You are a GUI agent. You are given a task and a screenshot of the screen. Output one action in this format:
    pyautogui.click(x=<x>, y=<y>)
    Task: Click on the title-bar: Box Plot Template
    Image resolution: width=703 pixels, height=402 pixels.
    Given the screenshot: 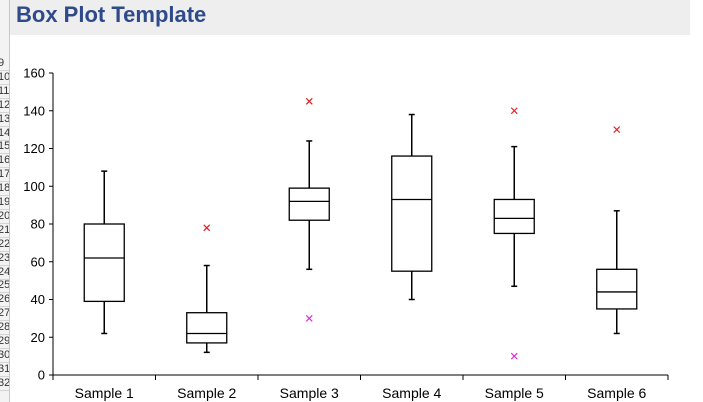 What is the action you would take?
    pyautogui.click(x=350, y=17)
    